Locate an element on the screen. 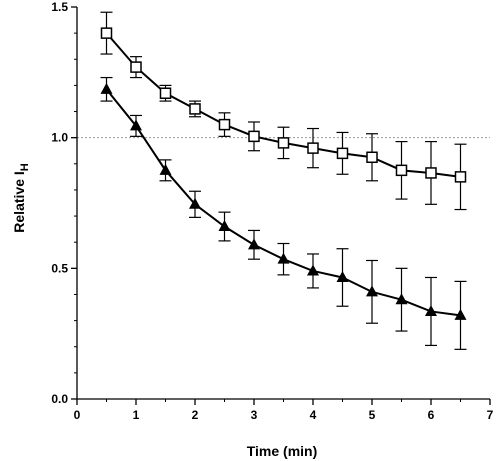 The image size is (496, 461). x-tick-label: 3 is located at coordinates (254, 415).